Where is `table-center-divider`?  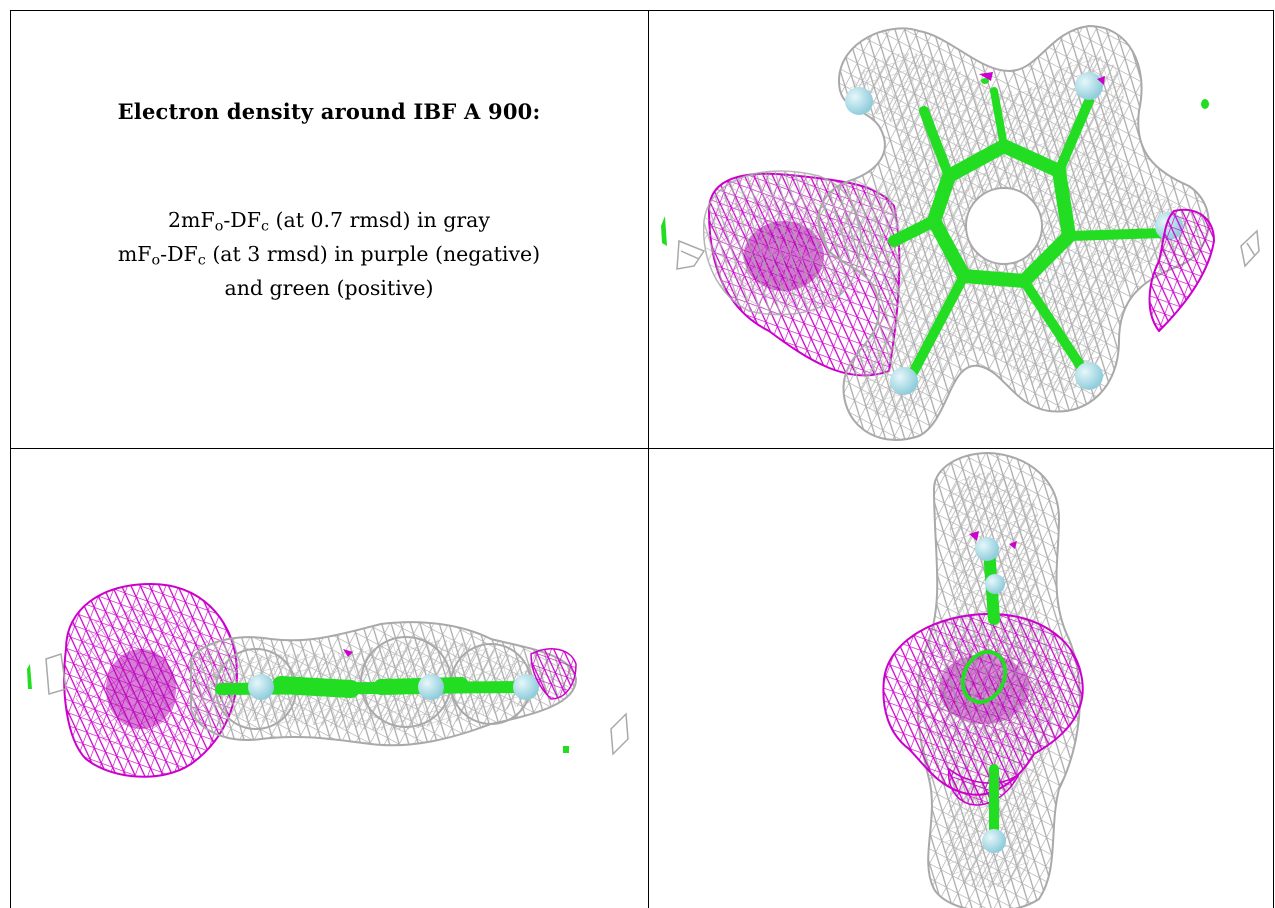 table-center-divider is located at coordinates (648, 459).